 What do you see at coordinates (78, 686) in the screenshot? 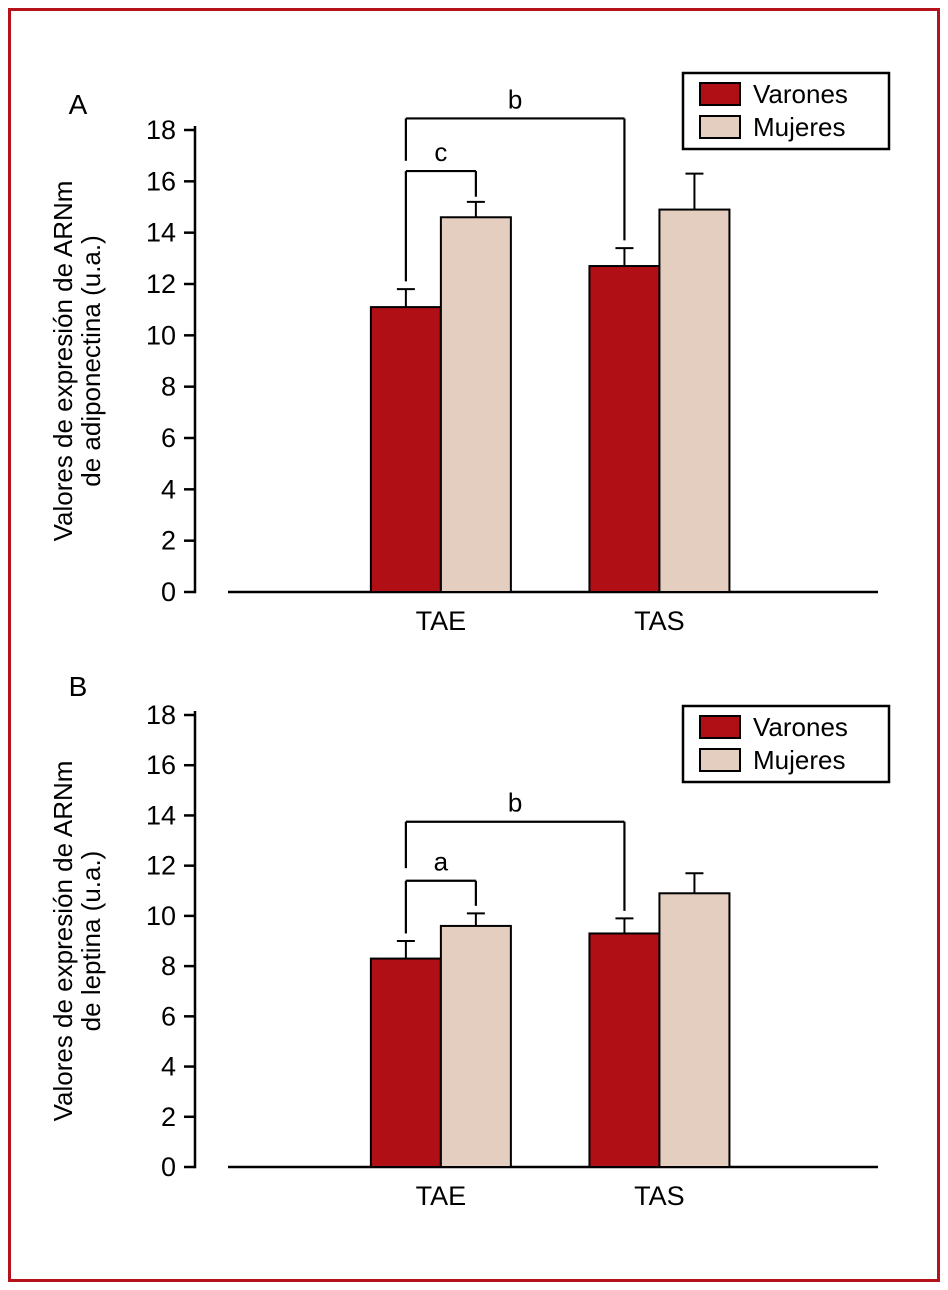
I see `panel-label: B` at bounding box center [78, 686].